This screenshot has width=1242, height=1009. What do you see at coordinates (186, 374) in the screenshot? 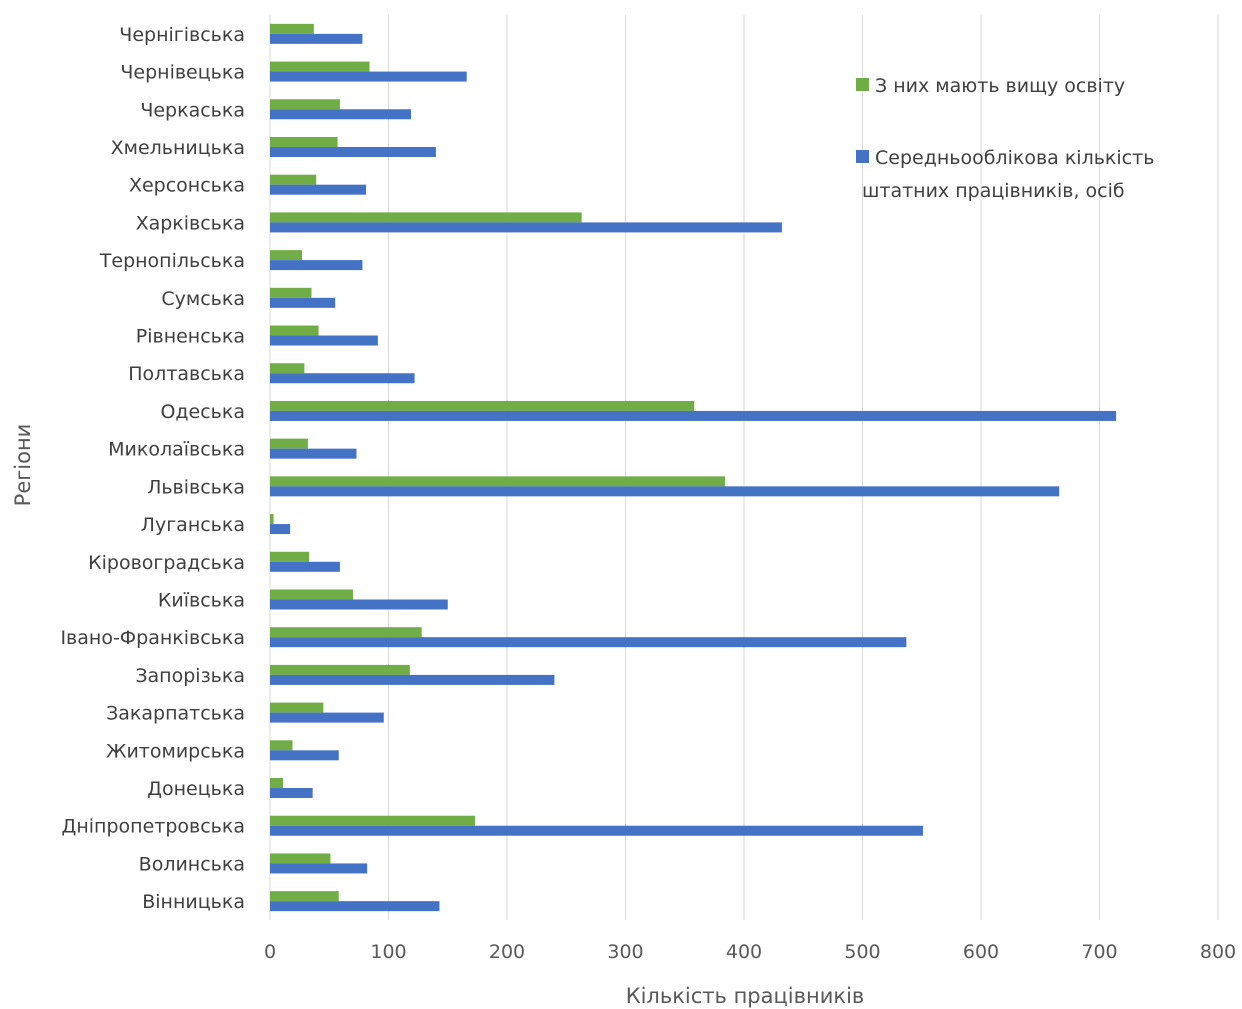
I see `category-label: Полтавська` at bounding box center [186, 374].